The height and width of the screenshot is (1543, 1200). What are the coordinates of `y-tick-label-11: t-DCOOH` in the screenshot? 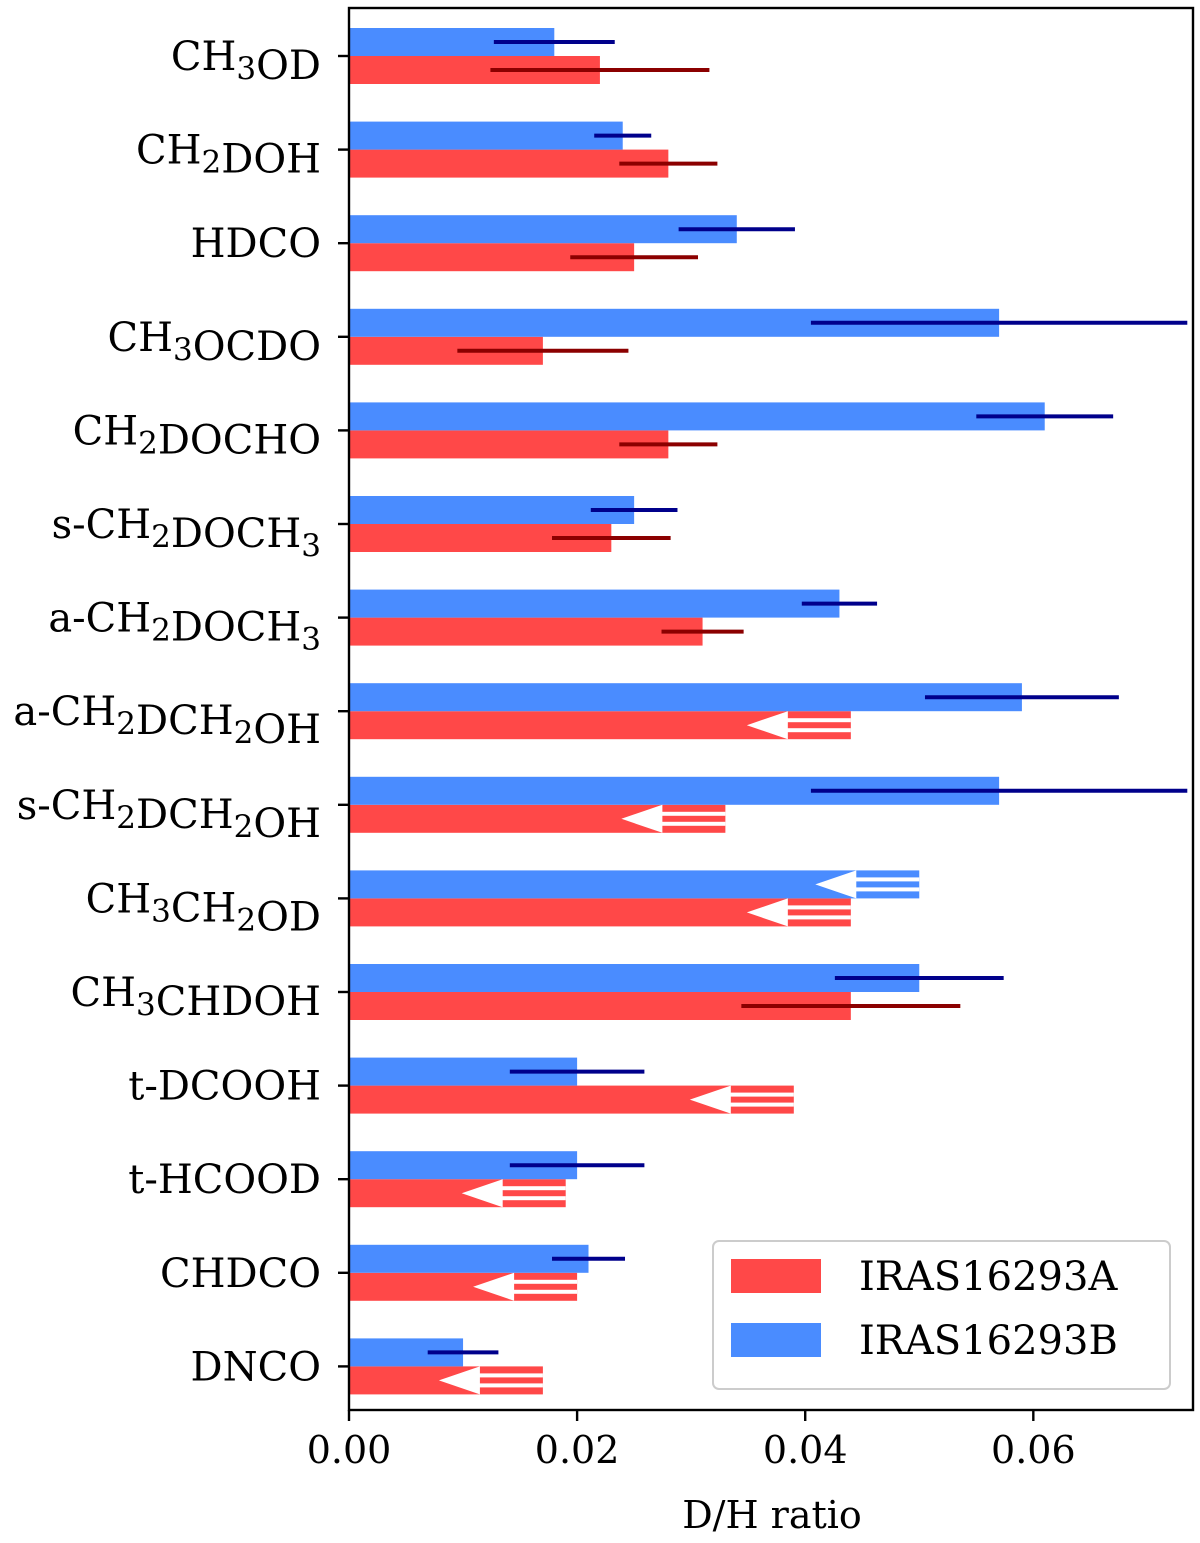 It's located at (224, 1087).